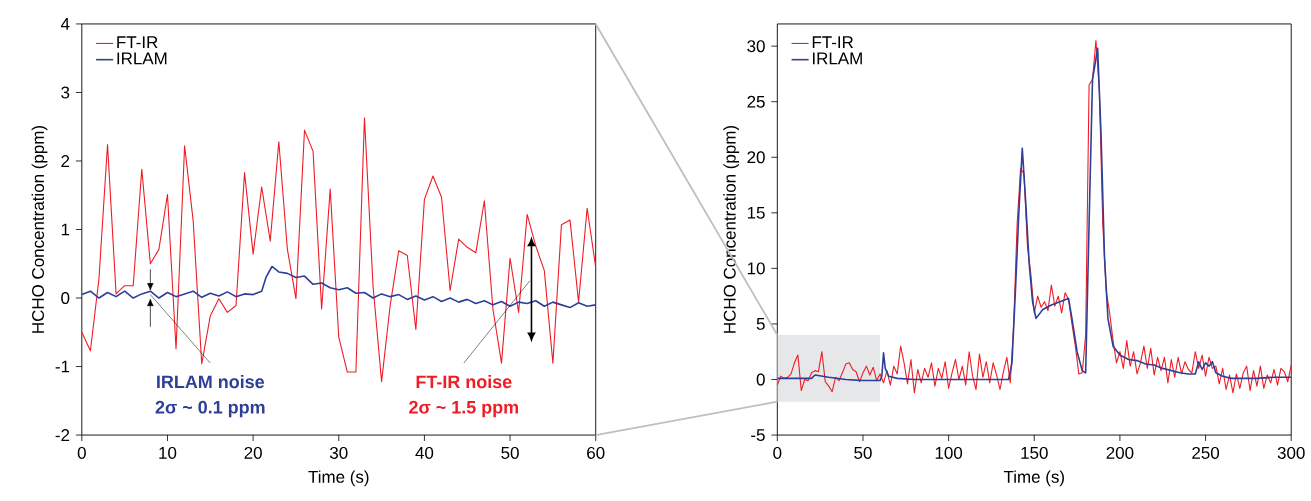 The height and width of the screenshot is (501, 1311). Describe the element at coordinates (65, 229) in the screenshot. I see `y-tick-label: 1` at that location.